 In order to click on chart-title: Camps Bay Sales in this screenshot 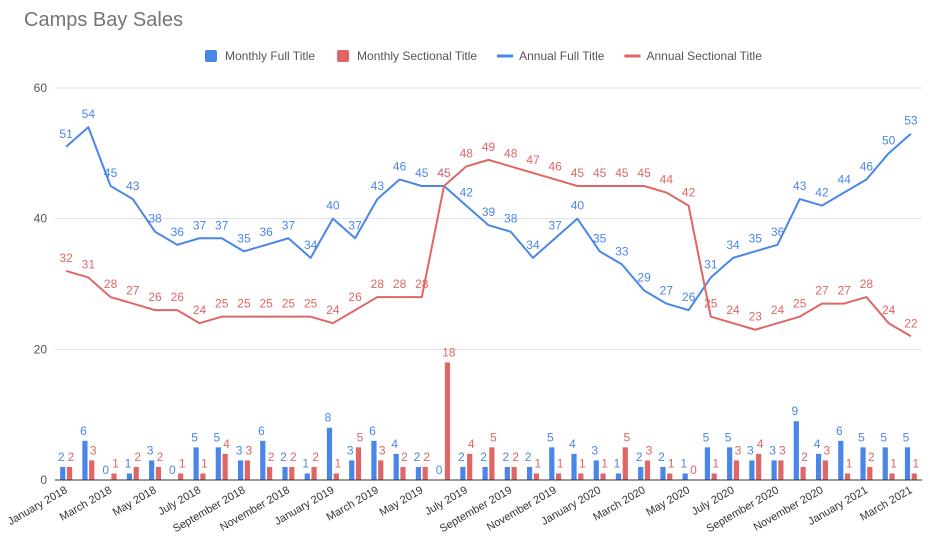, I will do `click(103, 20)`.